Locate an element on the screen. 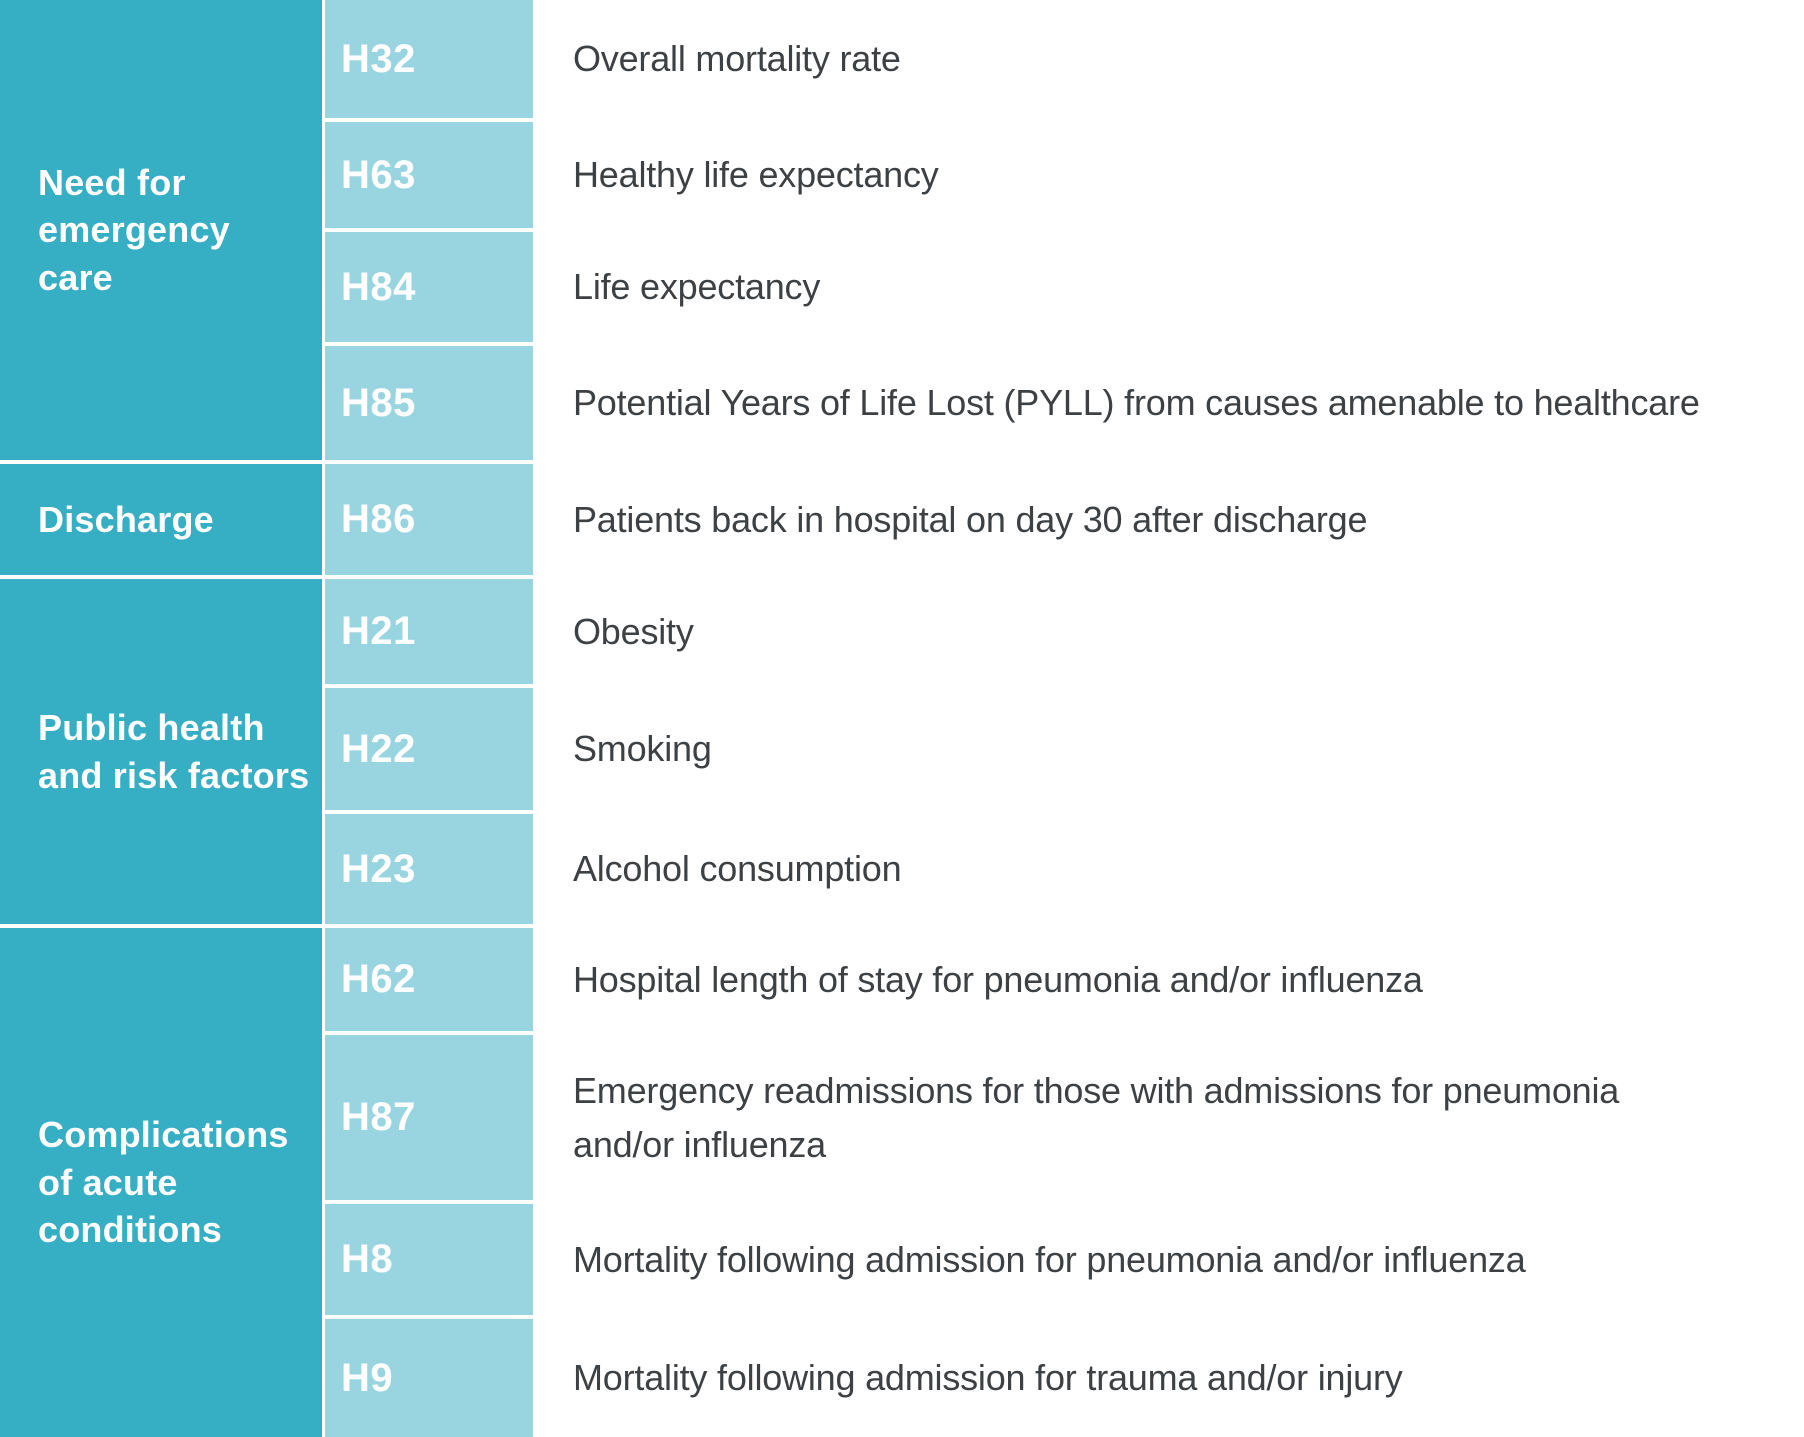  code-cell-h21: H21 is located at coordinates (429, 631).